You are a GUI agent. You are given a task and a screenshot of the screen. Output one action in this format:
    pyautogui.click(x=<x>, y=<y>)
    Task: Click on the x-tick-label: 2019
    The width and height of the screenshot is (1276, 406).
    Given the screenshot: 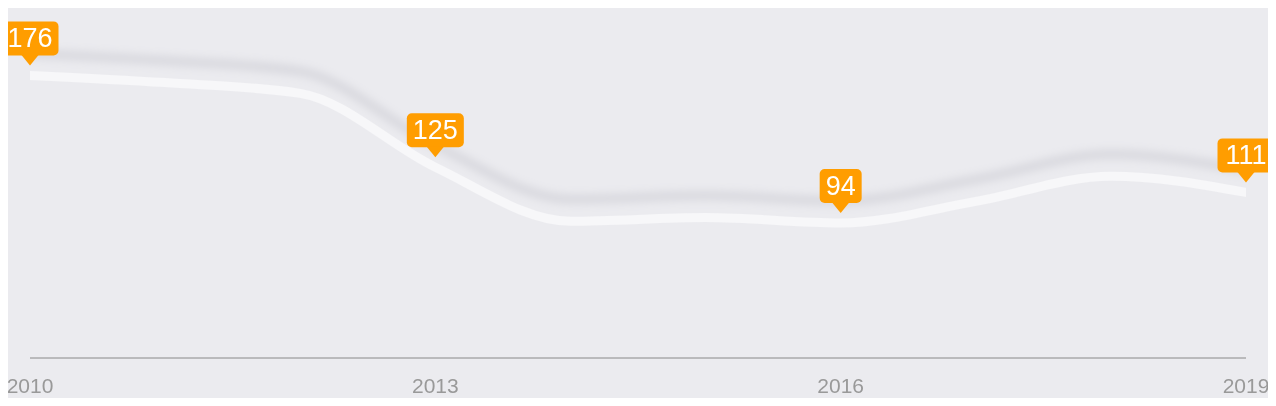 What is the action you would take?
    pyautogui.click(x=1246, y=385)
    